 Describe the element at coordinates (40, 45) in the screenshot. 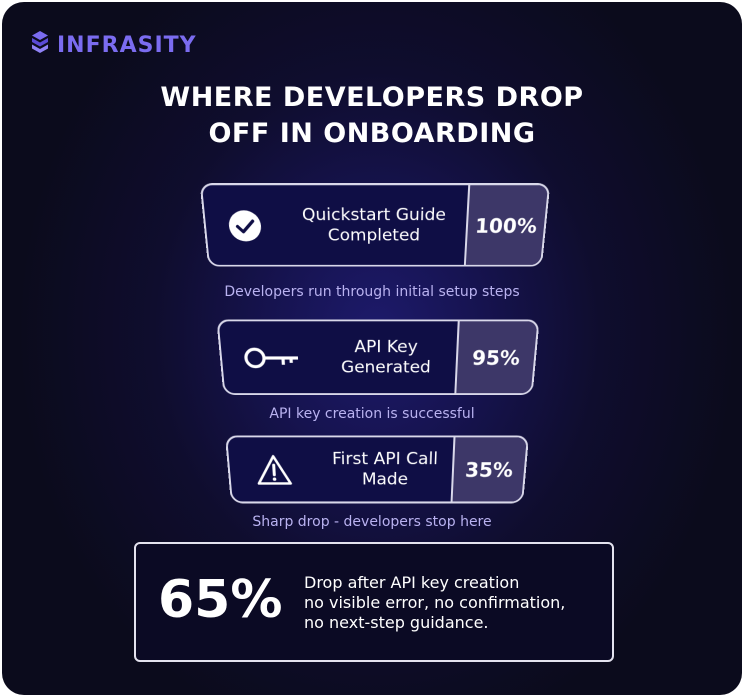

I see `infrasity-logo-icon` at that location.